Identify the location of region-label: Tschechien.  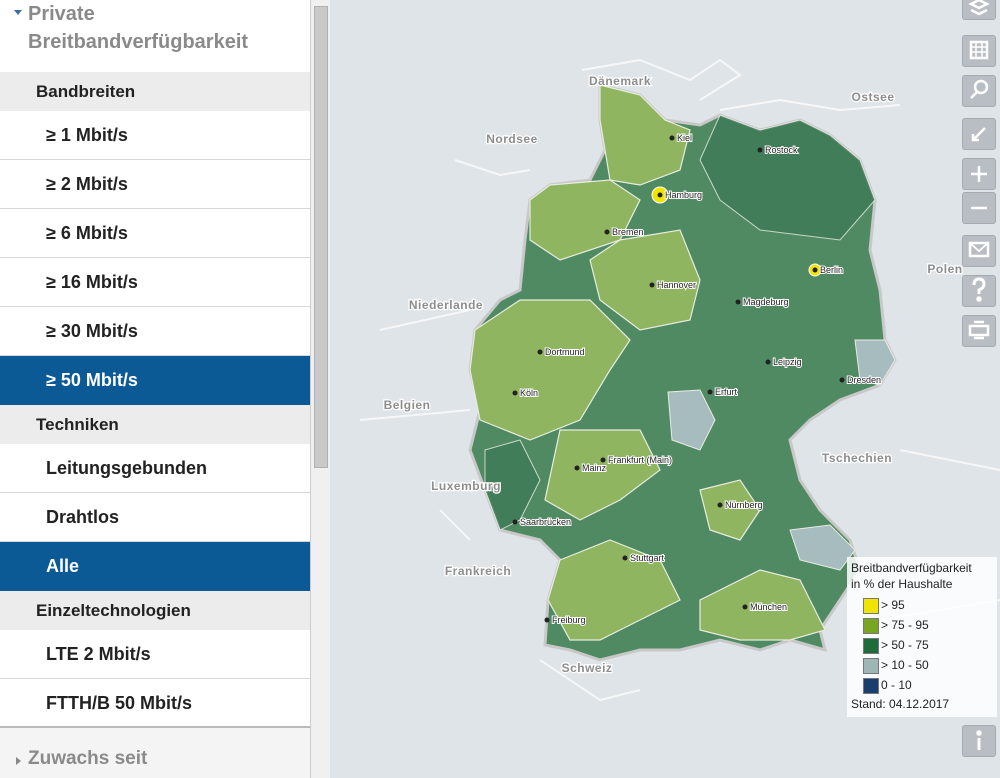
(857, 458).